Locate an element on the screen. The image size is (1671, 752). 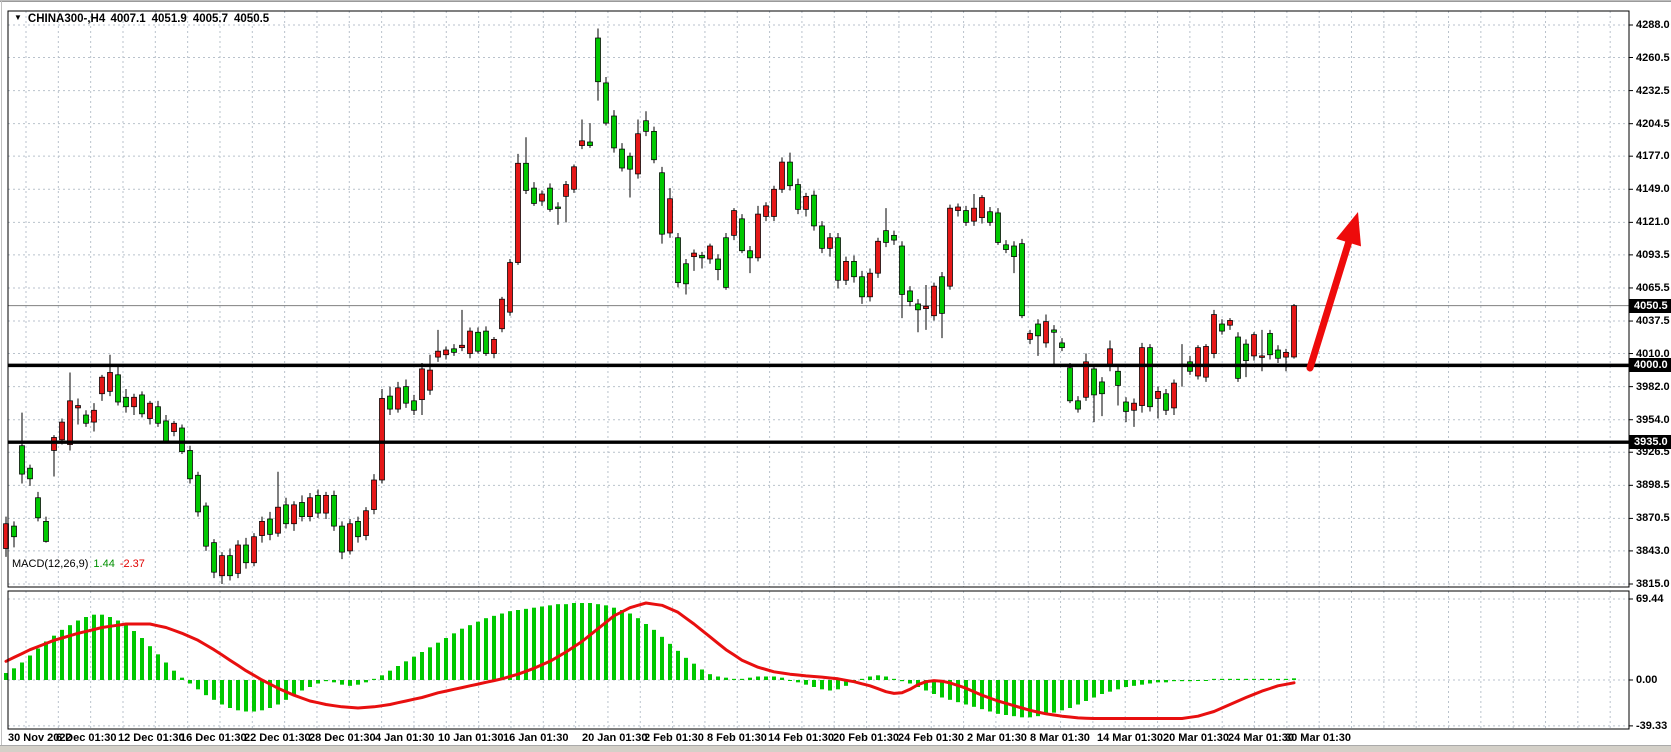
time-axis-label: 14 Mar 01:30 is located at coordinates (1130, 738).